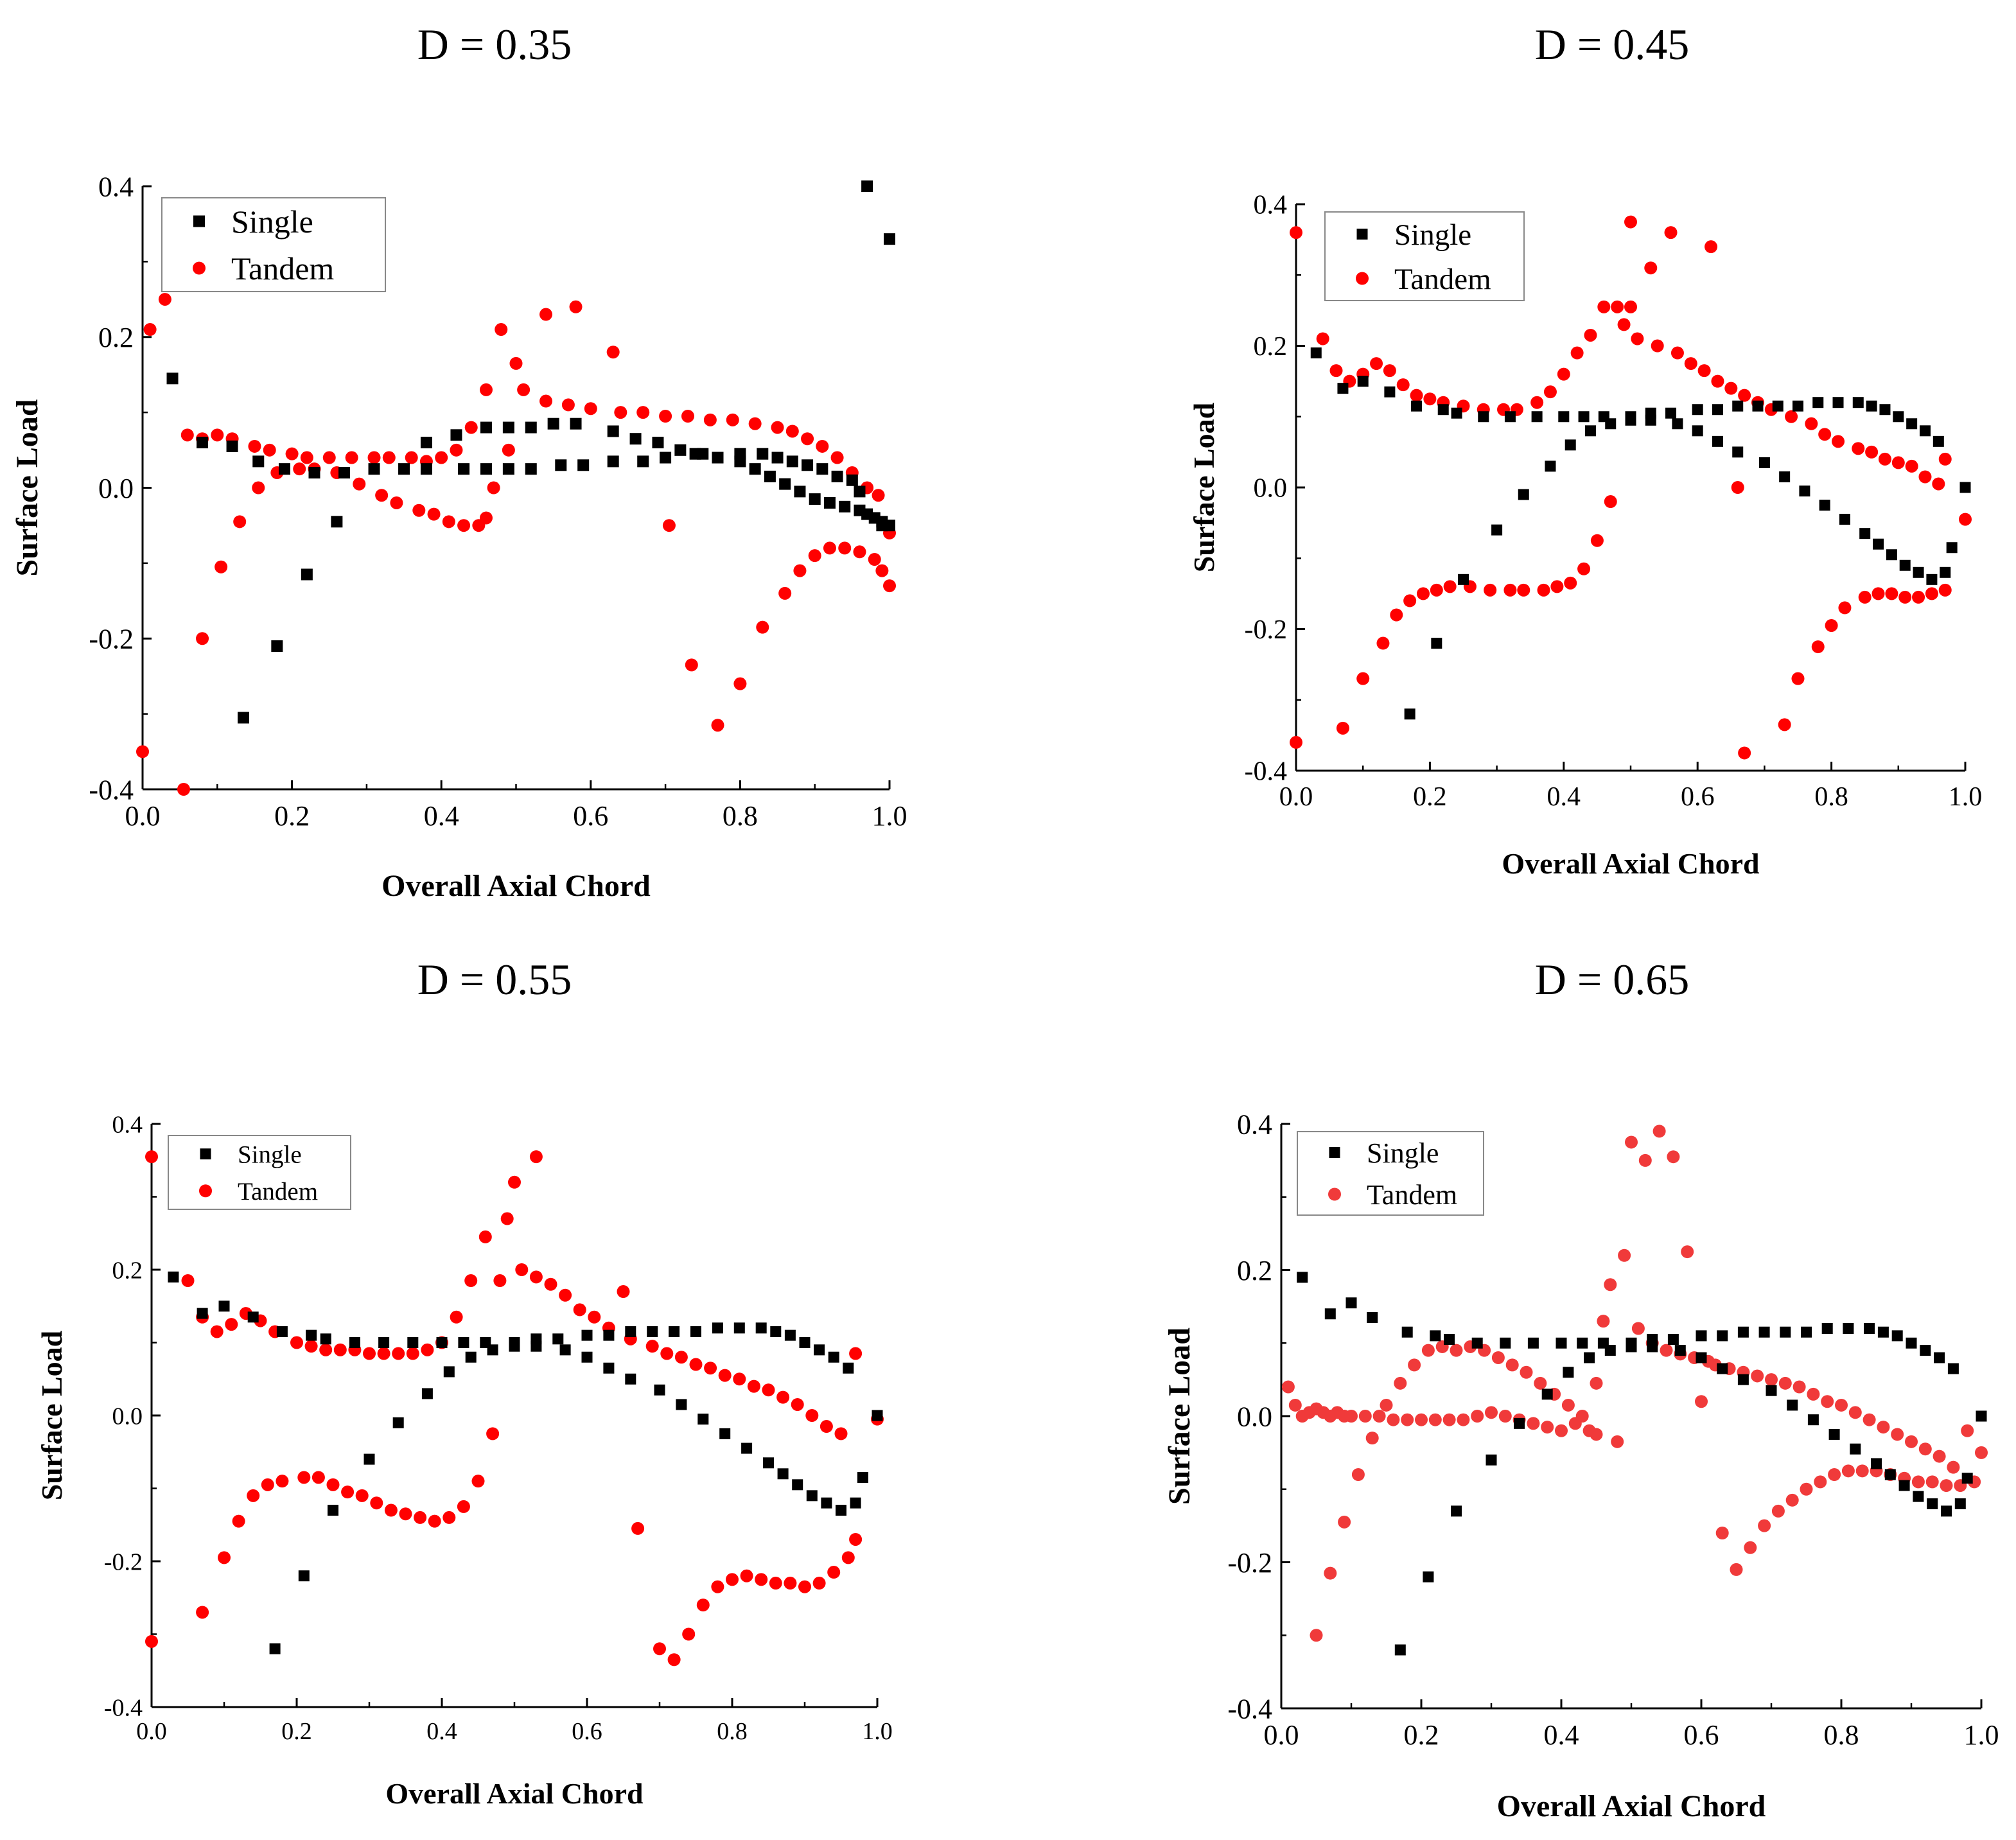  I want to click on data-points, so click(516, 488).